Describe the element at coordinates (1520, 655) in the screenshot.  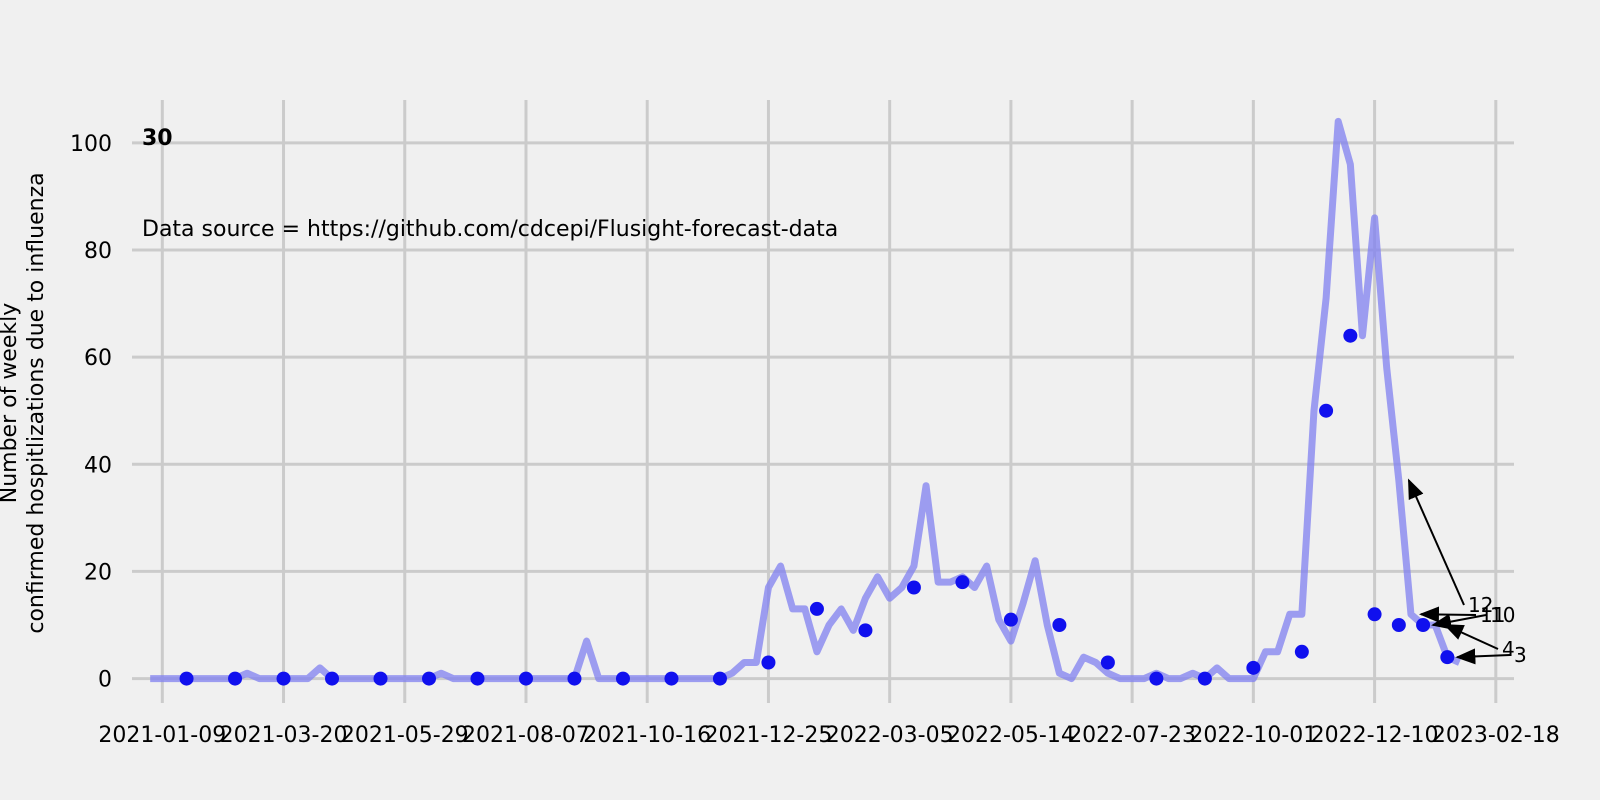
I see `end-label: 3` at that location.